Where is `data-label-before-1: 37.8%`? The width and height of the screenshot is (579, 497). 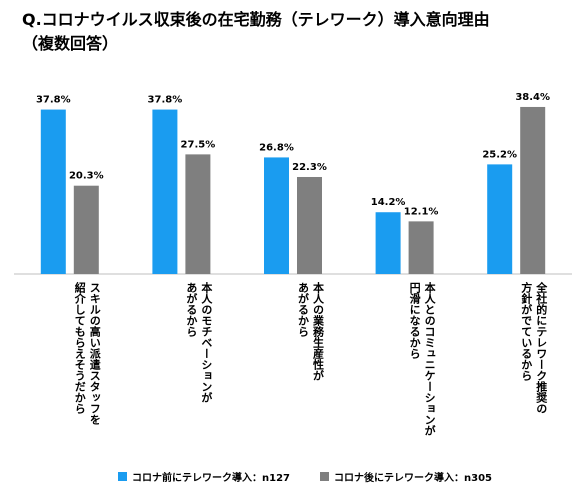 data-label-before-1: 37.8% is located at coordinates (165, 100).